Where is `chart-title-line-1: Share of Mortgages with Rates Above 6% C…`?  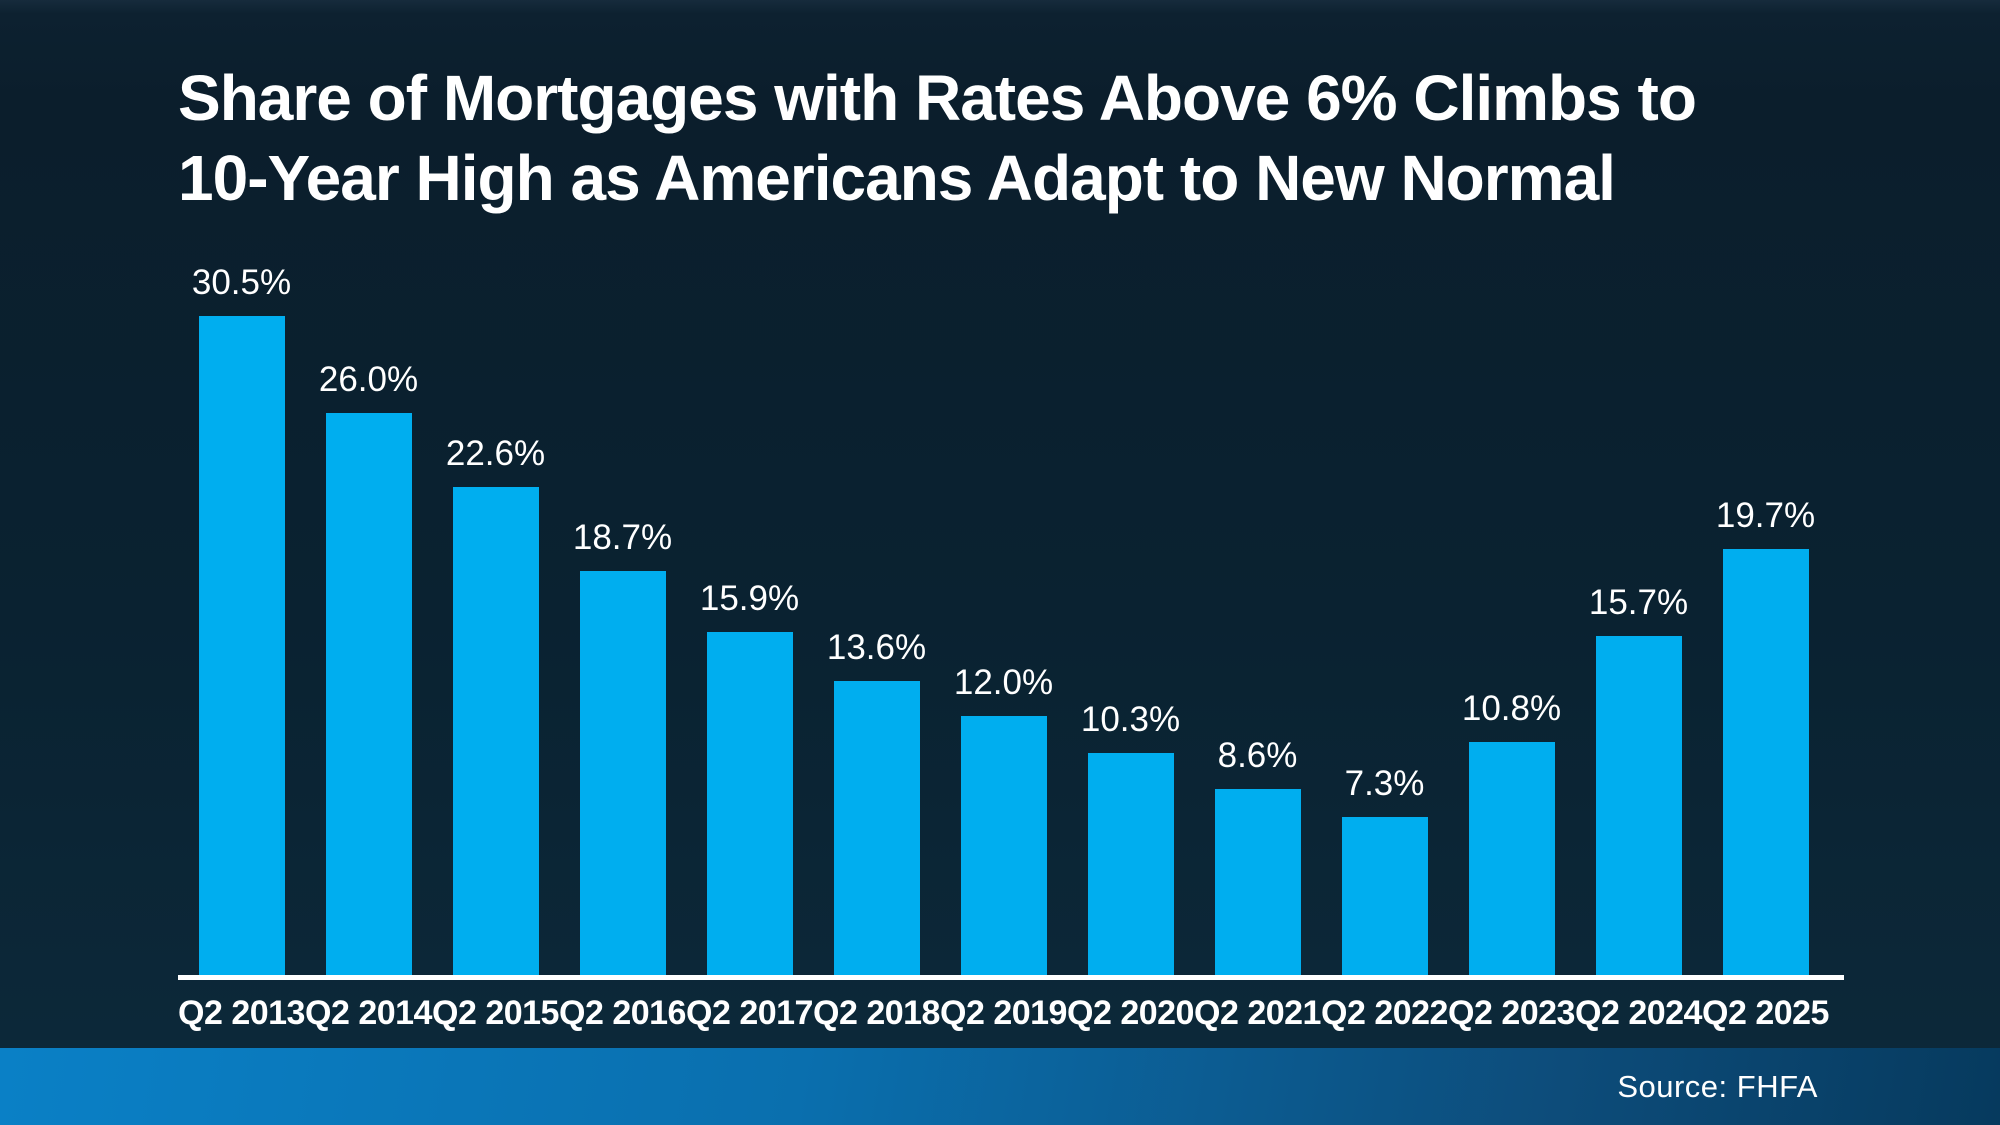
chart-title-line-1: Share of Mortgages with Rates Above 6% C… is located at coordinates (937, 98).